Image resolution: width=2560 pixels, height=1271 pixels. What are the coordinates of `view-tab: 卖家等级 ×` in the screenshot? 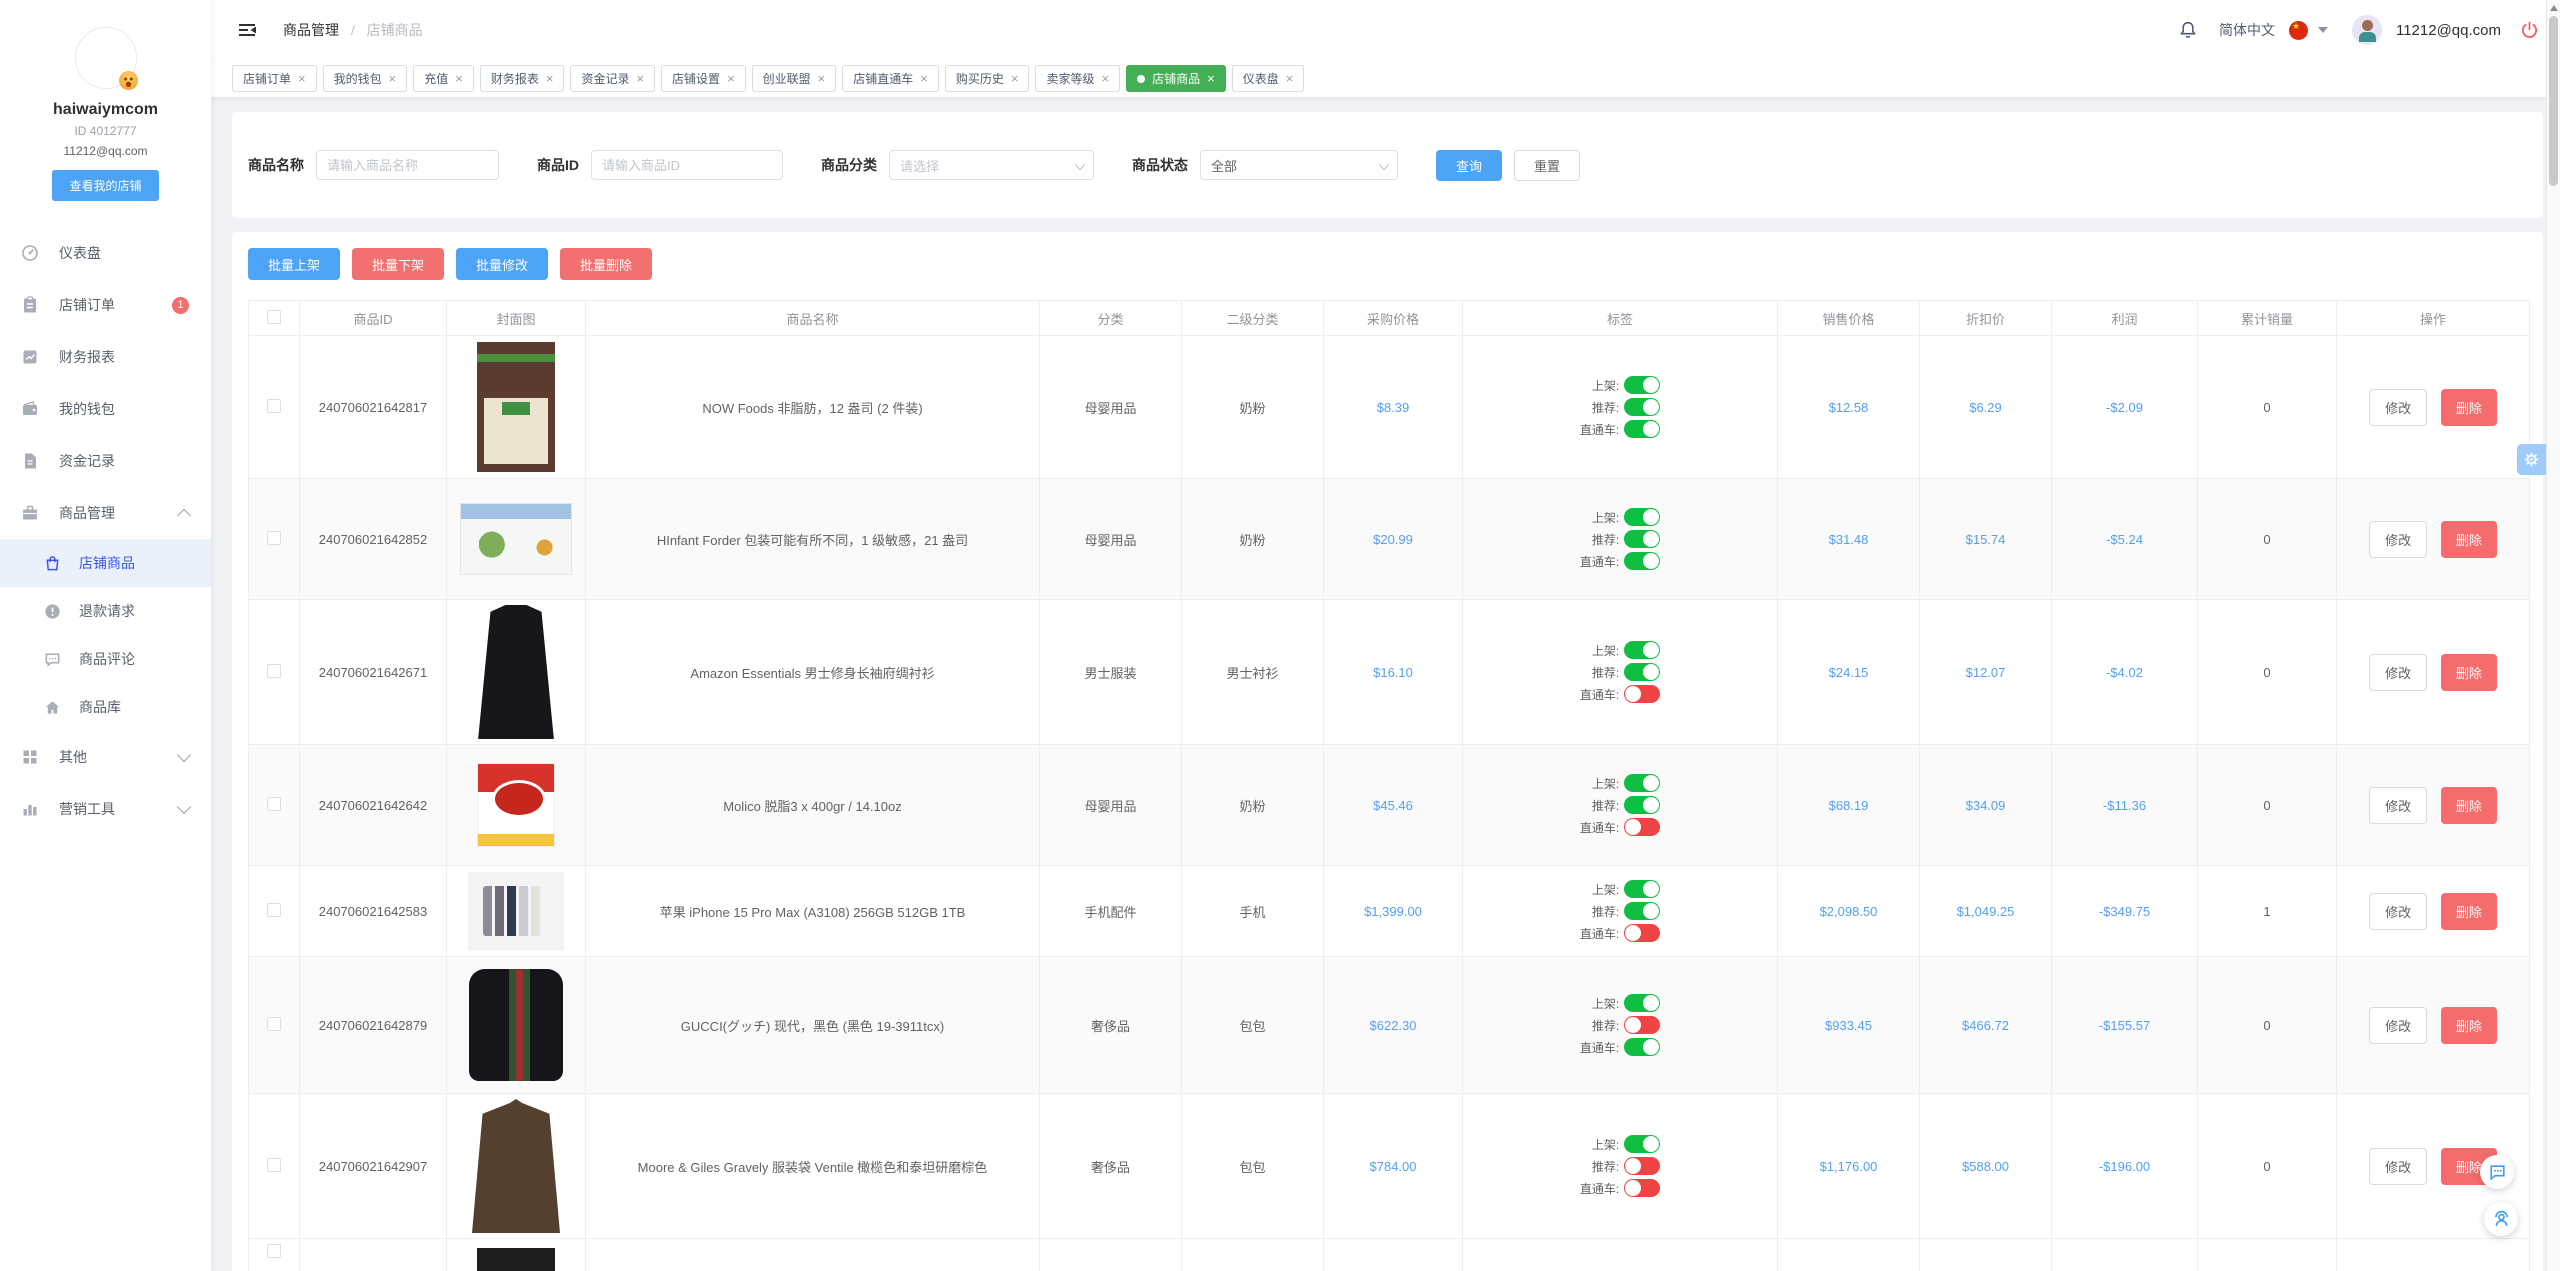 It's located at (1078, 78).